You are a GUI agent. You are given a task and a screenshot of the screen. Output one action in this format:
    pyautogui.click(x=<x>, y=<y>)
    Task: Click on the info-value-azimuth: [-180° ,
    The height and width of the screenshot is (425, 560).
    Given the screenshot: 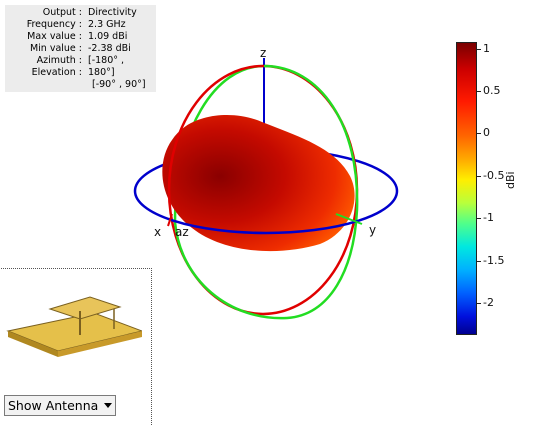 What is the action you would take?
    pyautogui.click(x=106, y=60)
    